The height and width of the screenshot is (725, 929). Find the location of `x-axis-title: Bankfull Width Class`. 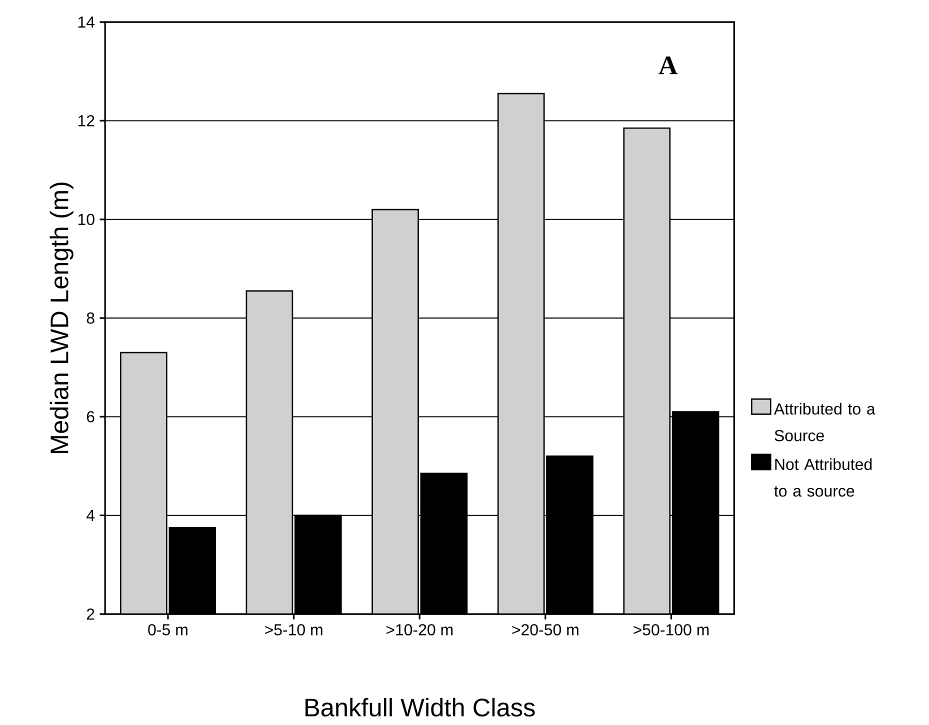

x-axis-title: Bankfull Width Class is located at coordinates (420, 707).